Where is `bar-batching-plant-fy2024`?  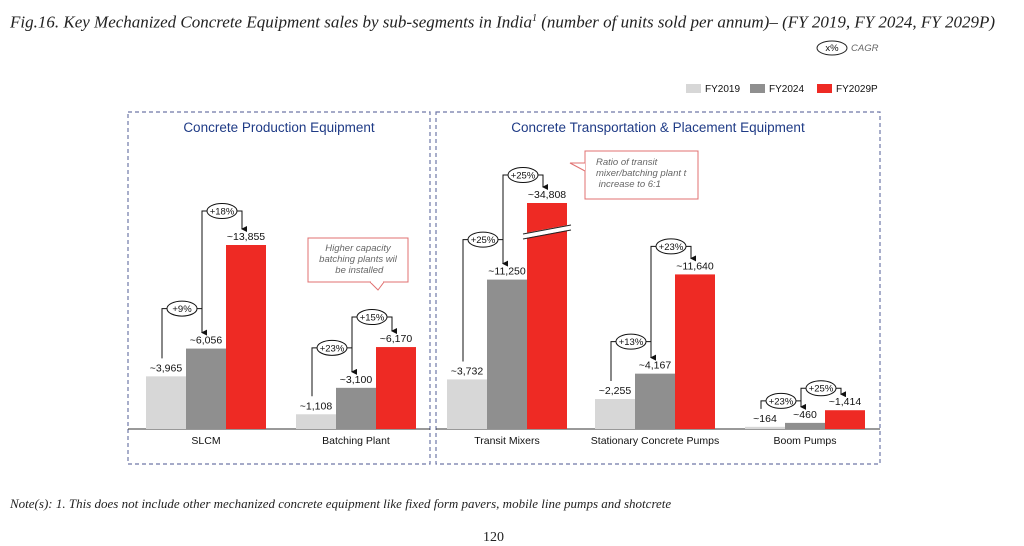
bar-batching-plant-fy2024 is located at coordinates (356, 408).